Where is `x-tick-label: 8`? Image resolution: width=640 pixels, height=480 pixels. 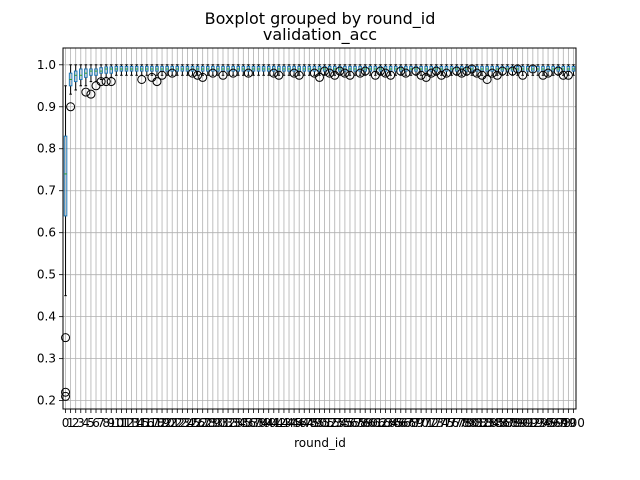
x-tick-label: 8 is located at coordinates (106, 423).